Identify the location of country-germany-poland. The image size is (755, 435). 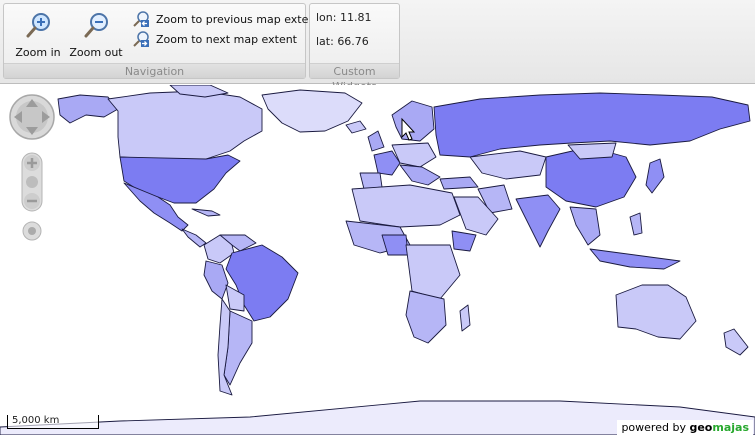
(414, 155).